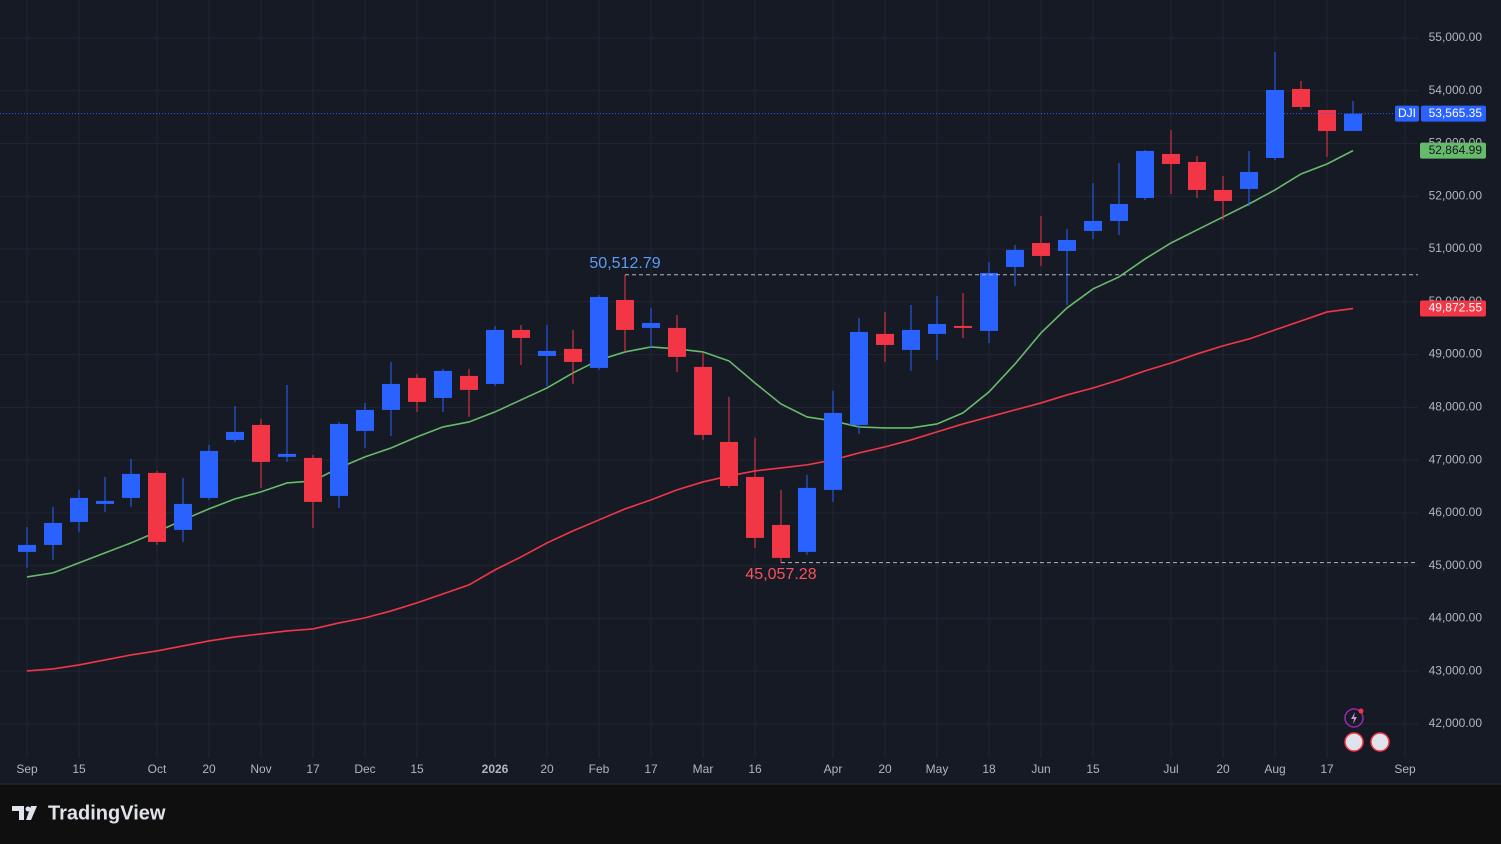 Image resolution: width=1501 pixels, height=844 pixels. Describe the element at coordinates (1274, 769) in the screenshot. I see `x-tick-label: Aug` at that location.